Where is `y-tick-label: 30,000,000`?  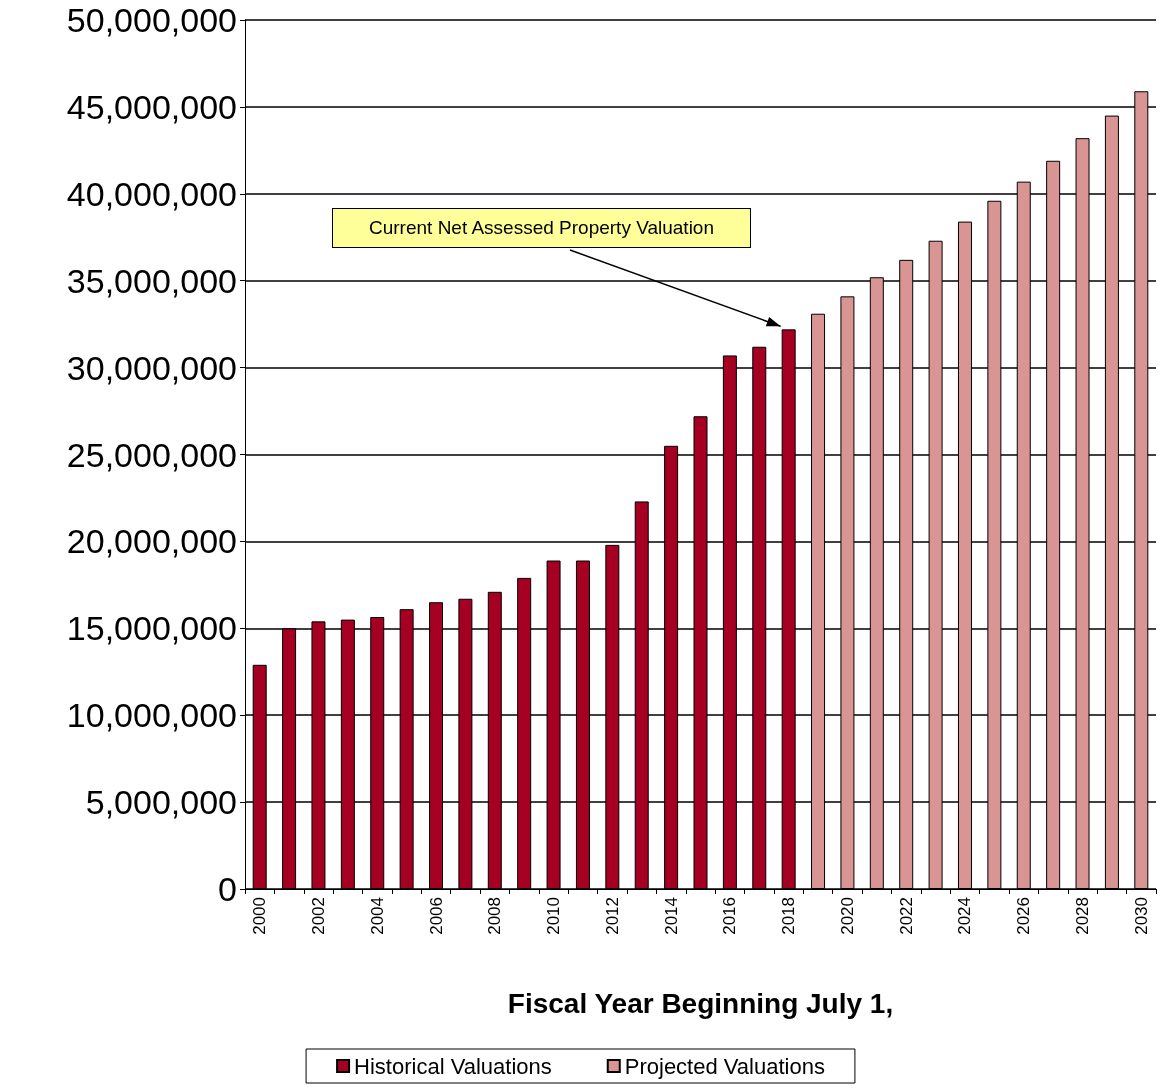 y-tick-label: 30,000,000 is located at coordinates (151, 367).